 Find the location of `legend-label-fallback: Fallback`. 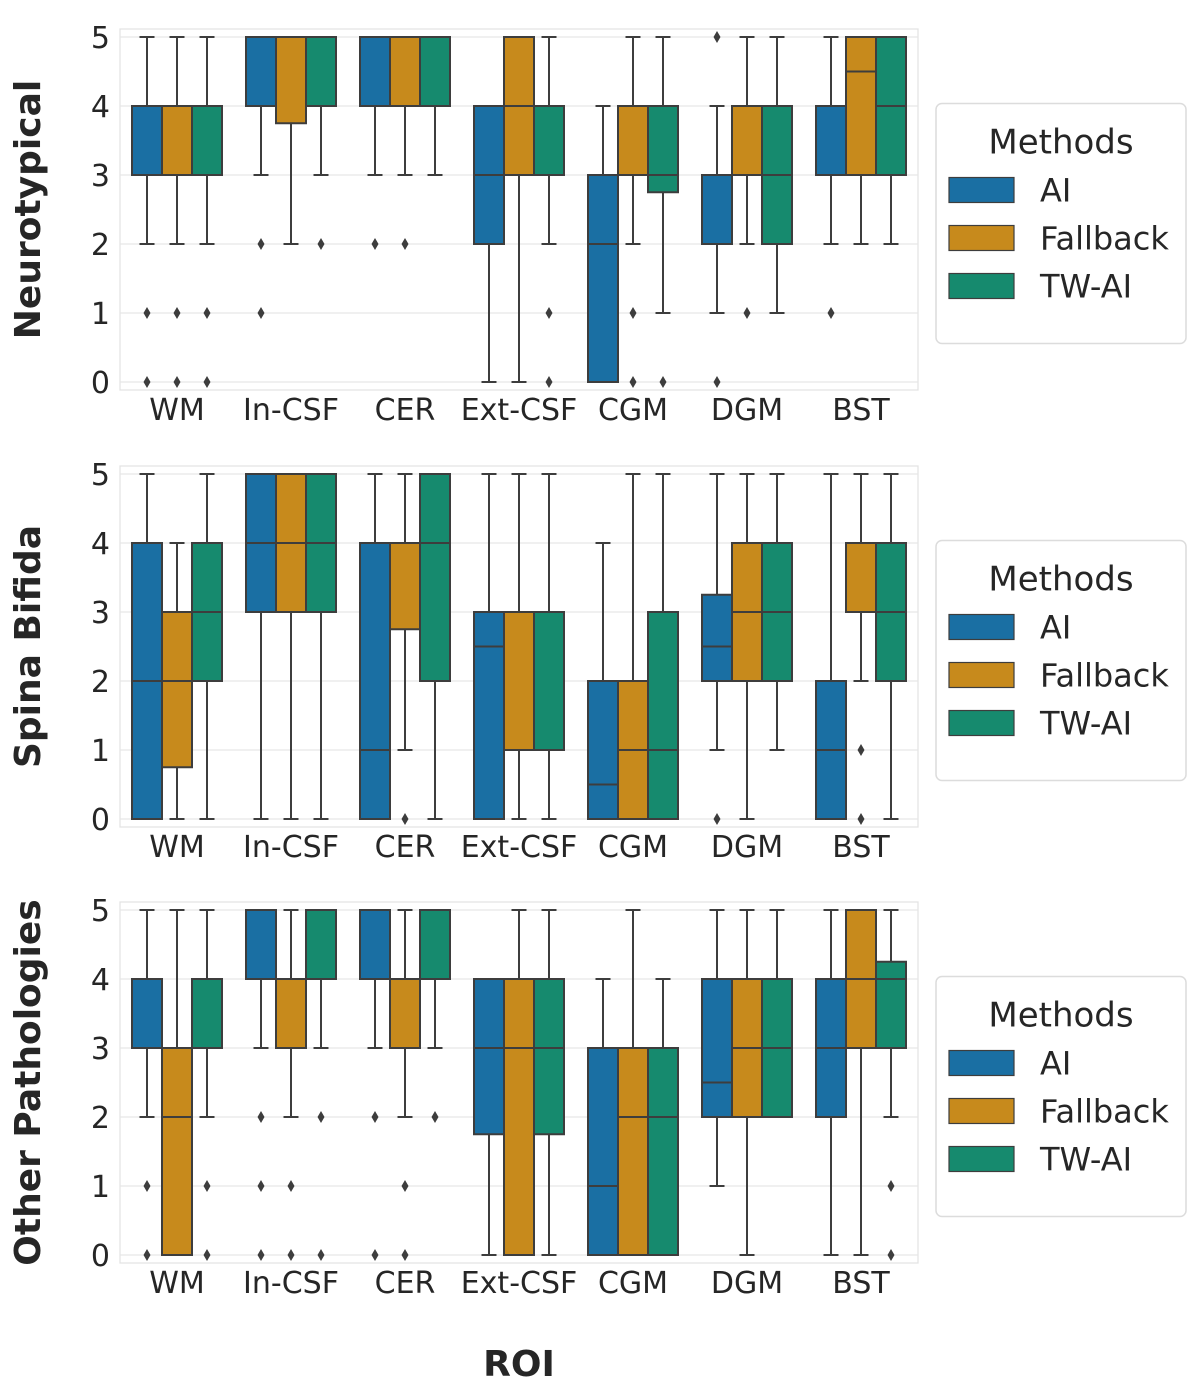

legend-label-fallback: Fallback is located at coordinates (1104, 239).